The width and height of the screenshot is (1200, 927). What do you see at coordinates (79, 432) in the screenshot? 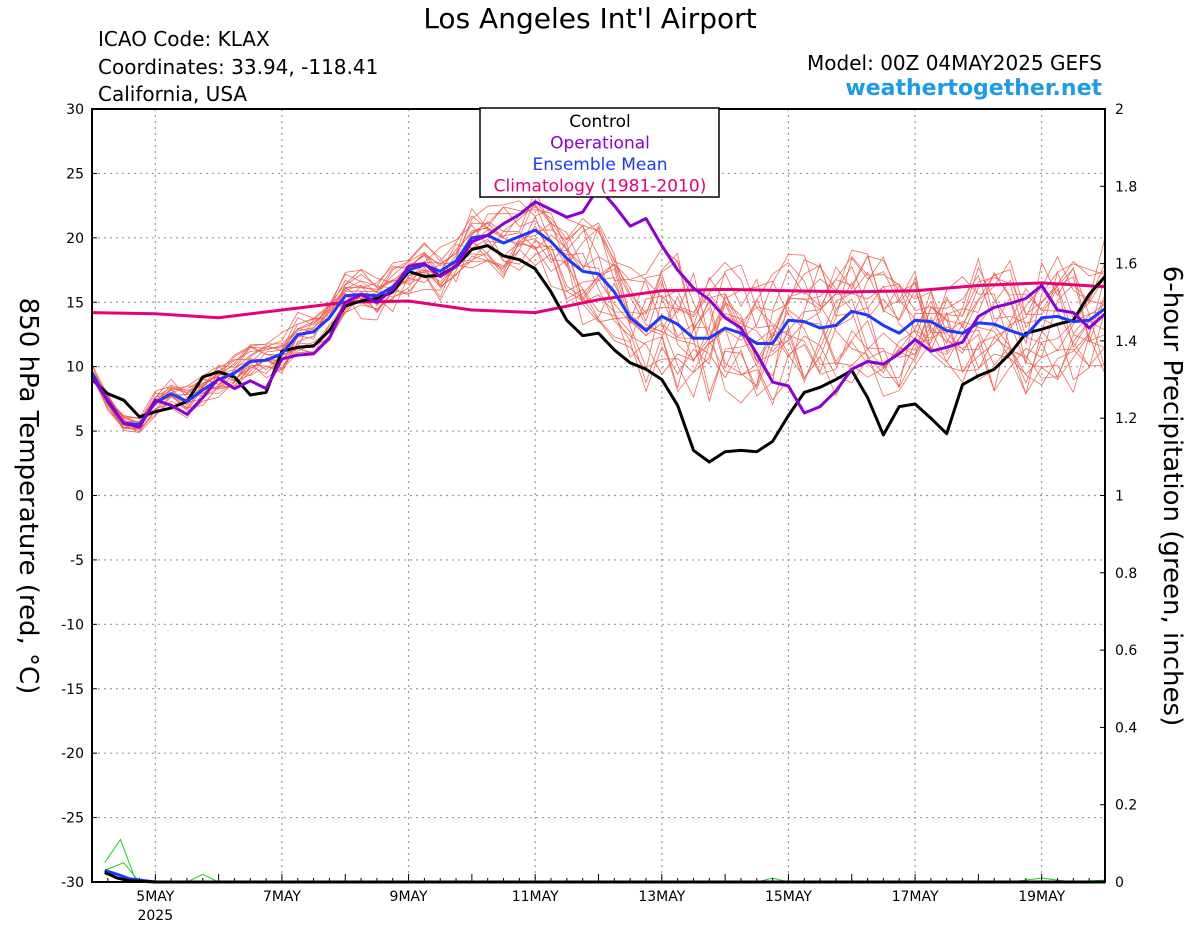
I see `y-tick-label: 5` at bounding box center [79, 432].